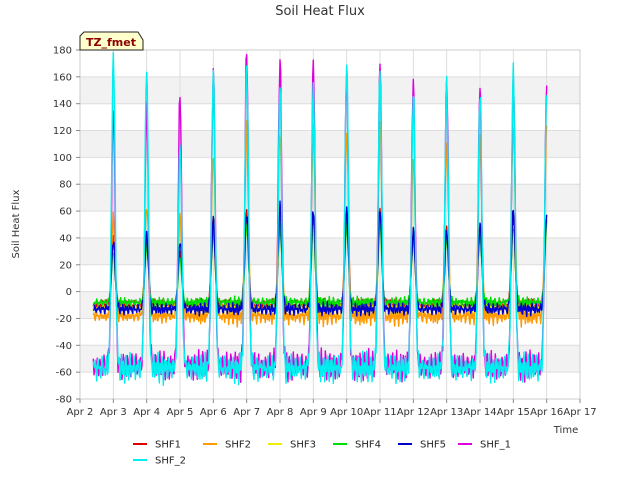  I want to click on x-tick-label: Apr 5, so click(180, 412).